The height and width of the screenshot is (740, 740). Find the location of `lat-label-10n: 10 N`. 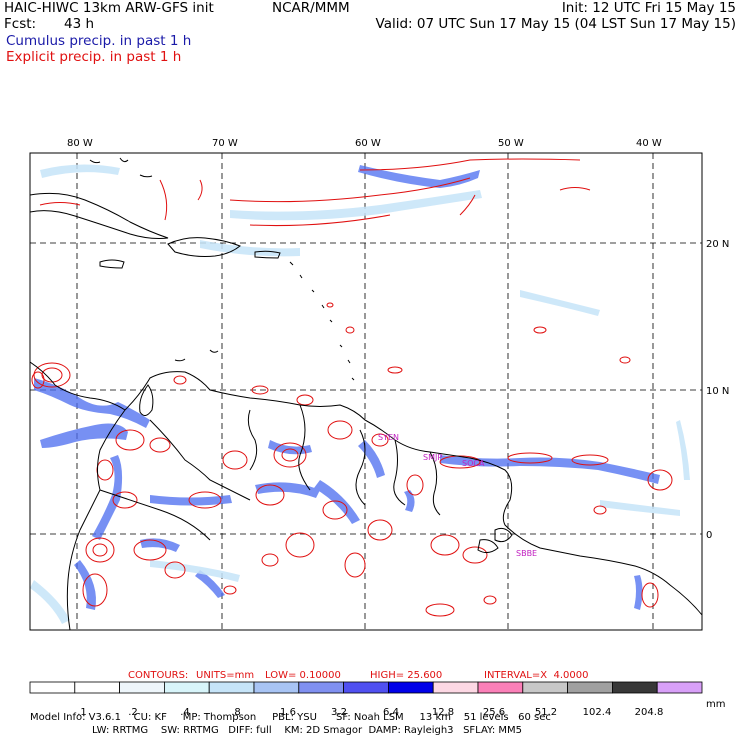

lat-label-10n: 10 N is located at coordinates (717, 391).